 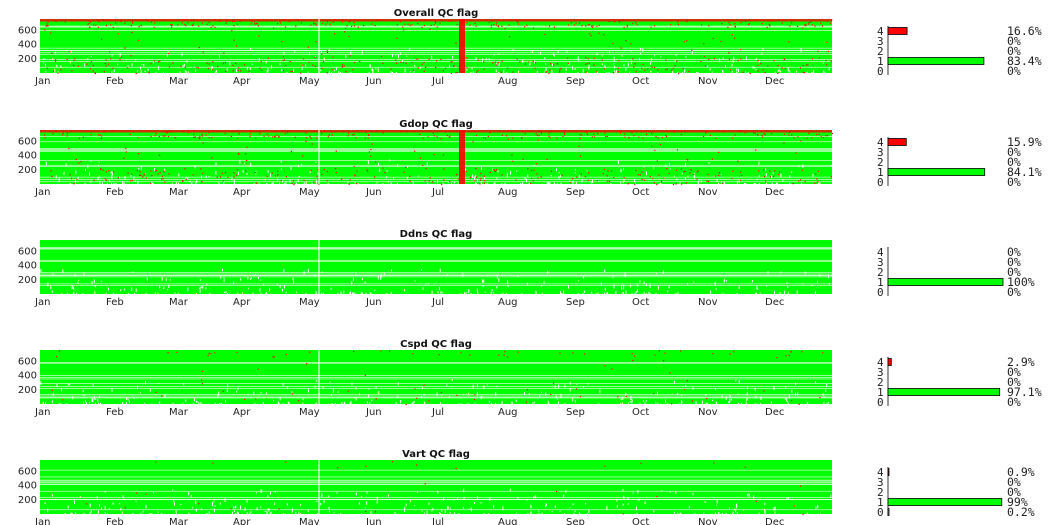 I want to click on flag-percent-label: 15.9%, so click(x=1024, y=142).